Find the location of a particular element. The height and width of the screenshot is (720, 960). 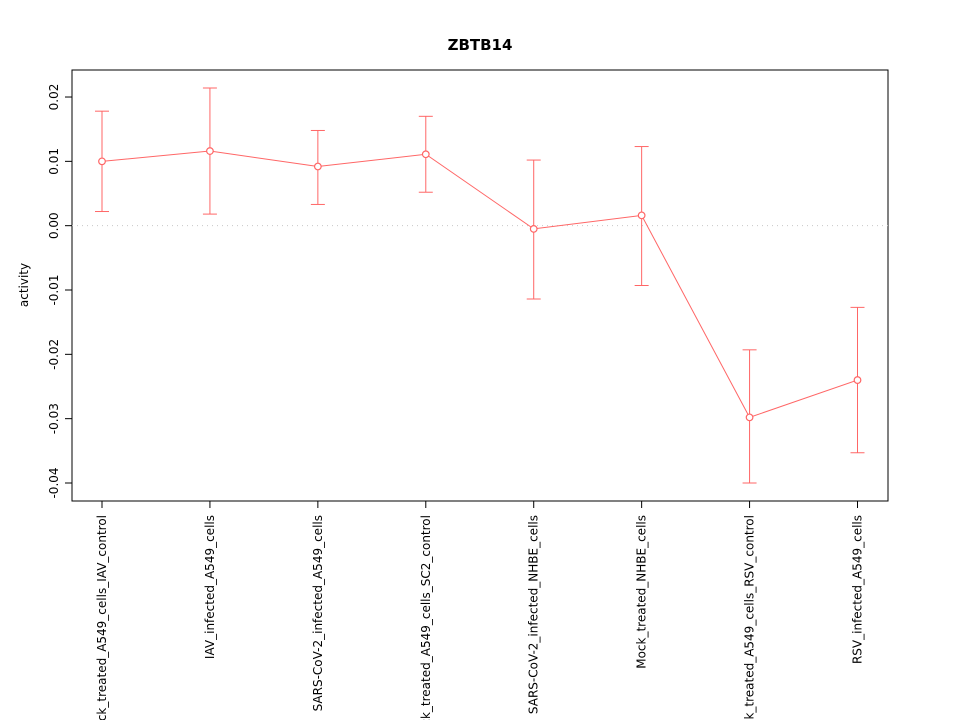

x-tick-label: SARS-CoV-2_infected_A549_cells is located at coordinates (318, 613).